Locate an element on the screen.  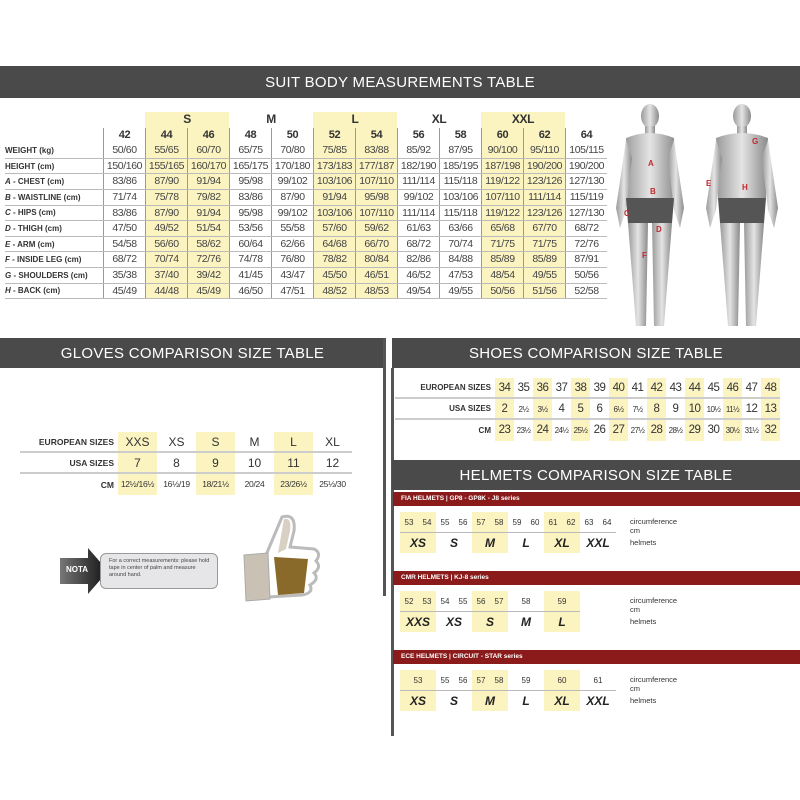
helmet-size: L is located at coordinates (526, 543).